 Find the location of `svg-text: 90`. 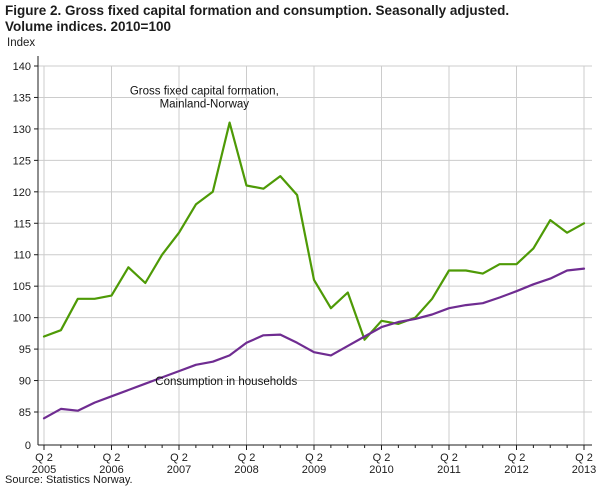

svg-text: 90 is located at coordinates (25, 382).